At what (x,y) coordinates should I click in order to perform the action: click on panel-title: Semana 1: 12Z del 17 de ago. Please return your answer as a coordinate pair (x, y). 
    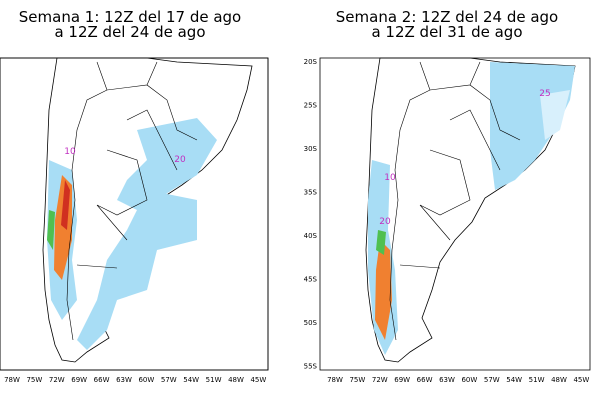
    Looking at the image, I should click on (130, 17).